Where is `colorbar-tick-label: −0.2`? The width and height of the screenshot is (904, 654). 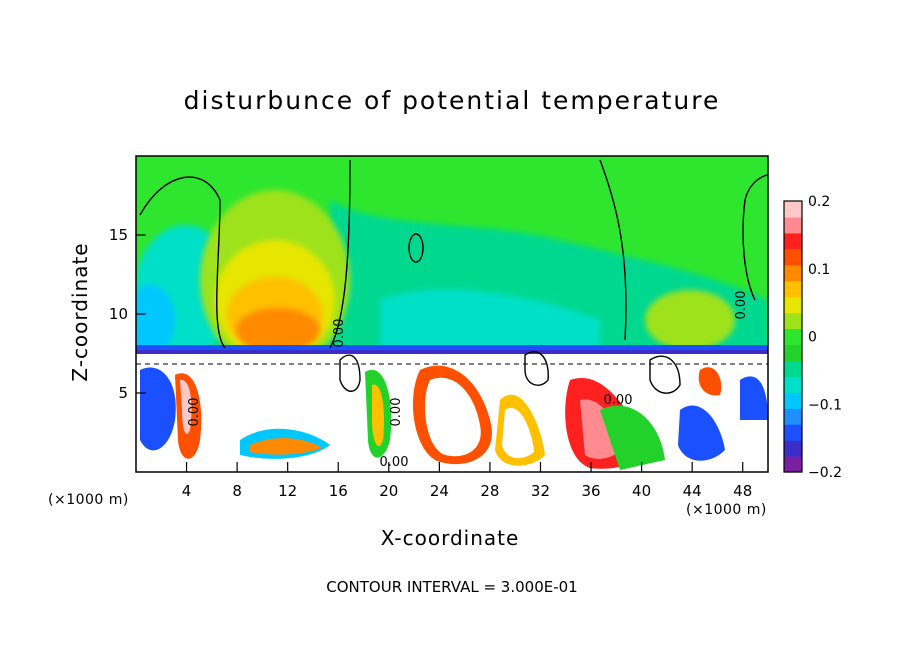
colorbar-tick-label: −0.2 is located at coordinates (825, 473).